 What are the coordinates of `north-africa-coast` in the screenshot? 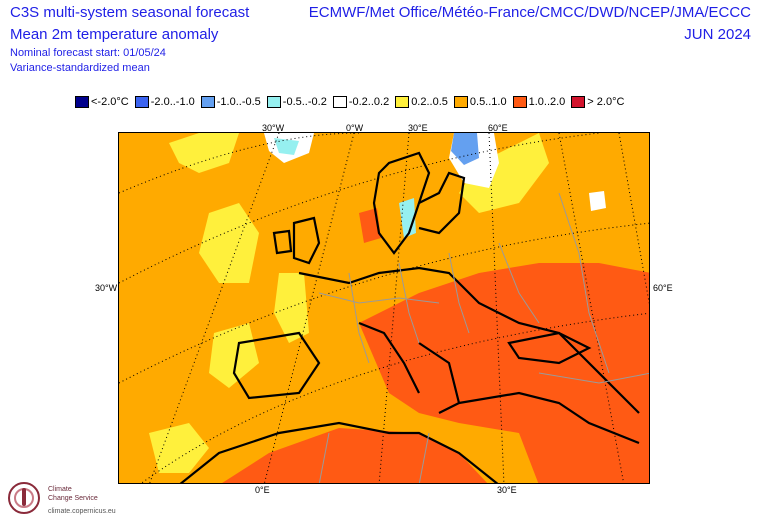 It's located at (339, 452).